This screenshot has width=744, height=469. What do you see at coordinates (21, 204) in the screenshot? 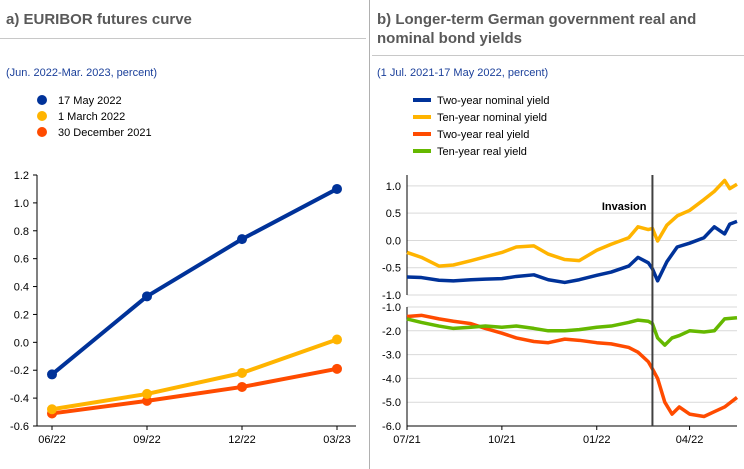
I see `a-y-tick-label: 1.0` at bounding box center [21, 204].